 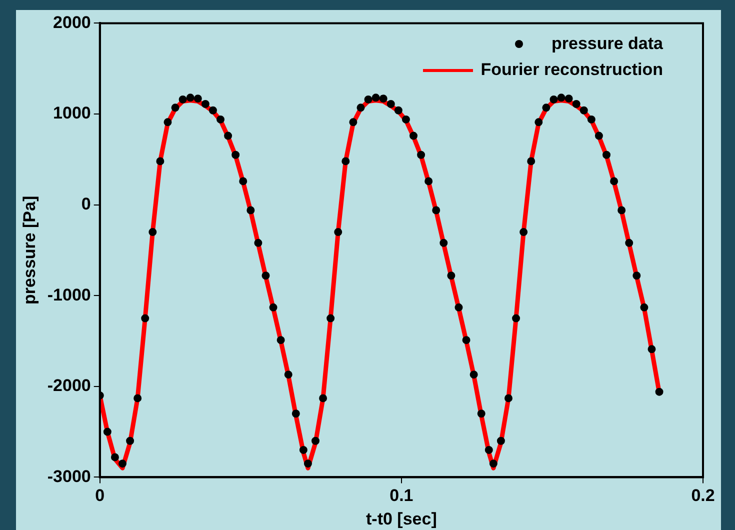 What do you see at coordinates (703, 496) in the screenshot?
I see `x-tick-label: 0.2` at bounding box center [703, 496].